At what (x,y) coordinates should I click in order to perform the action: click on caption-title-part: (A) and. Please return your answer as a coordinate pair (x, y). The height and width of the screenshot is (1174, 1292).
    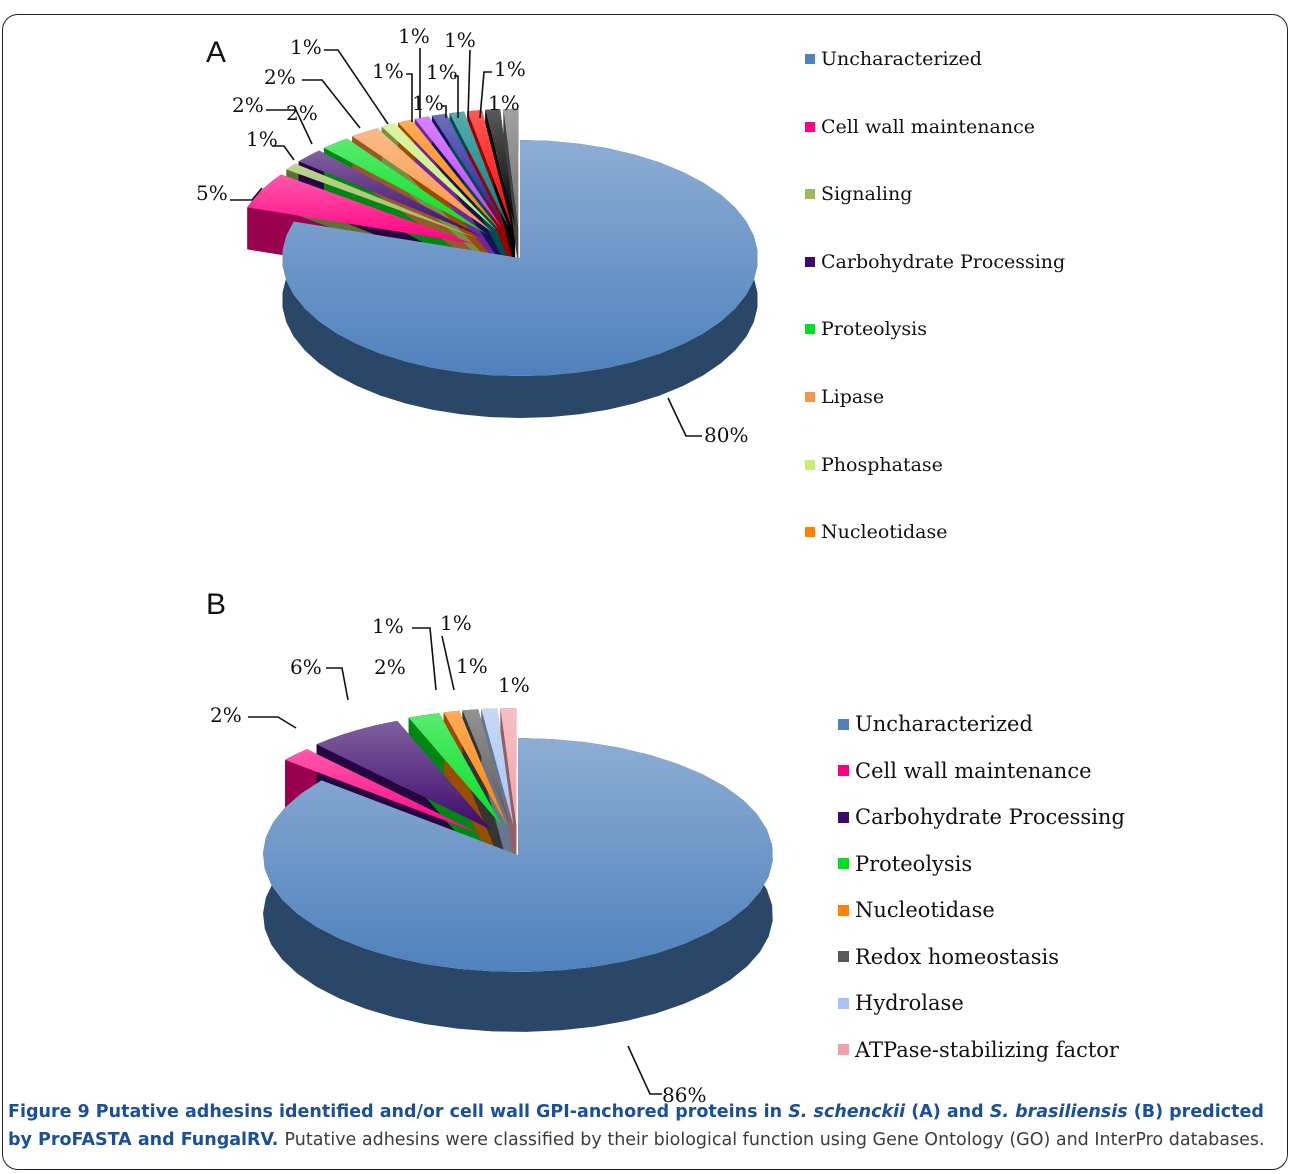
    Looking at the image, I should click on (947, 1112).